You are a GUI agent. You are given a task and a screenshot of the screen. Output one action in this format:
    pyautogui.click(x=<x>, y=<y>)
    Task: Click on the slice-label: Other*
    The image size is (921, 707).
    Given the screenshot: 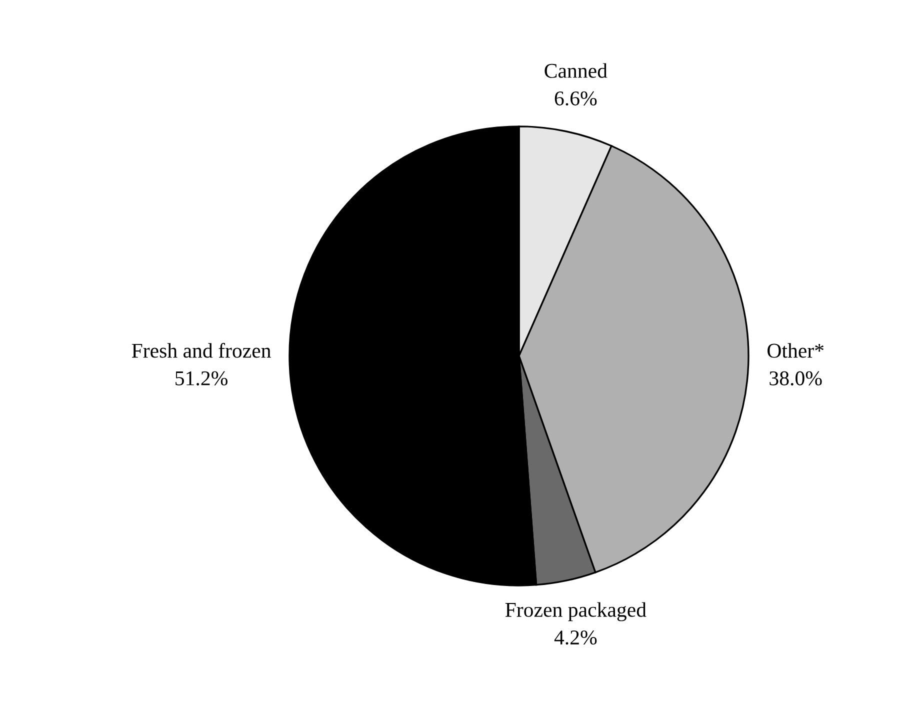 What is the action you would take?
    pyautogui.click(x=796, y=350)
    